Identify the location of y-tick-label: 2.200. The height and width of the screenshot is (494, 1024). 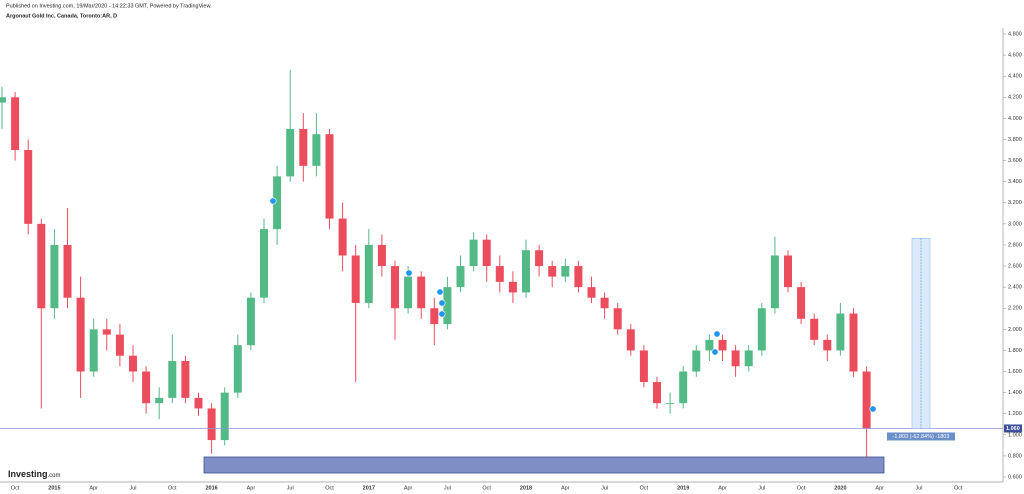
(1015, 309).